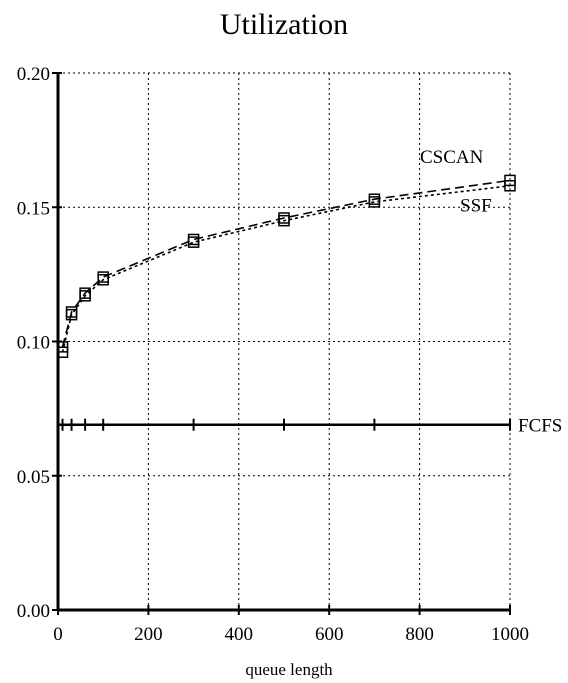 This screenshot has width=568, height=683. I want to click on x-tick-label: 400, so click(239, 634).